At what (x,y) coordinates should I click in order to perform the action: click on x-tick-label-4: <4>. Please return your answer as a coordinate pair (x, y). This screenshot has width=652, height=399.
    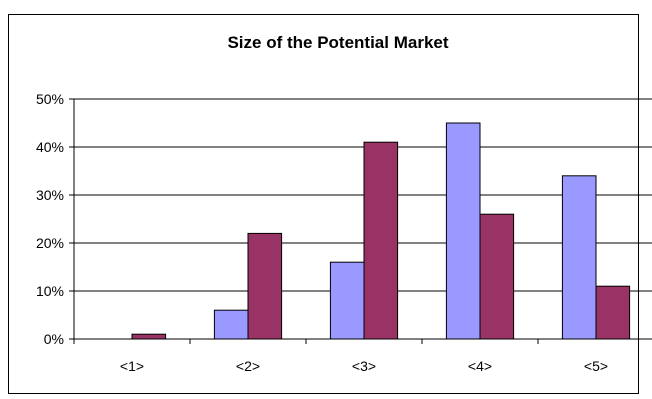
    Looking at the image, I should click on (480, 366).